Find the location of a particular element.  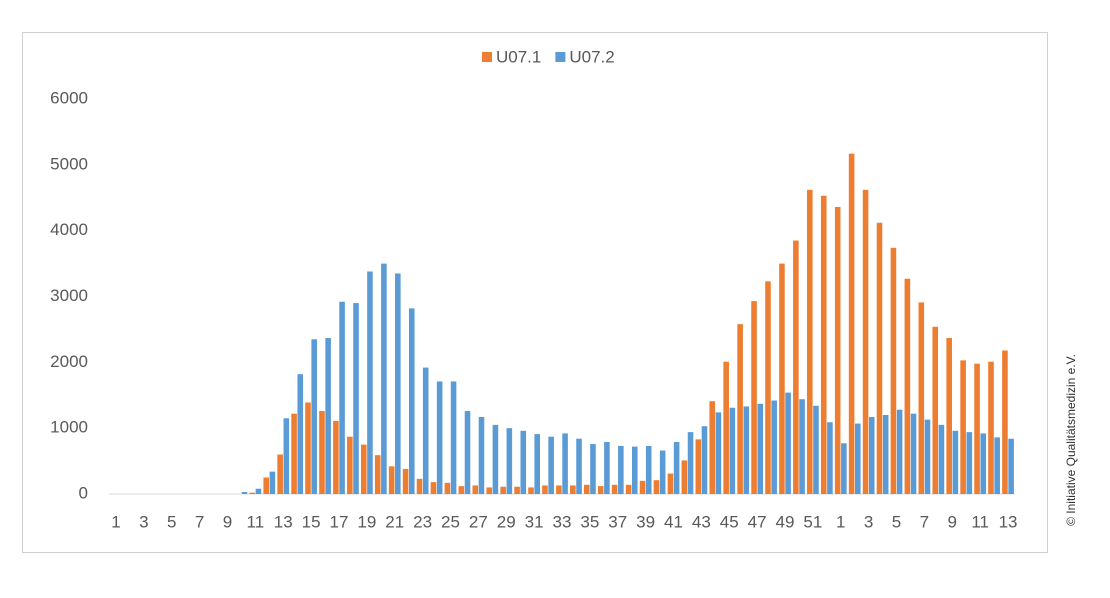

x-tick-label: 23 is located at coordinates (422, 521).